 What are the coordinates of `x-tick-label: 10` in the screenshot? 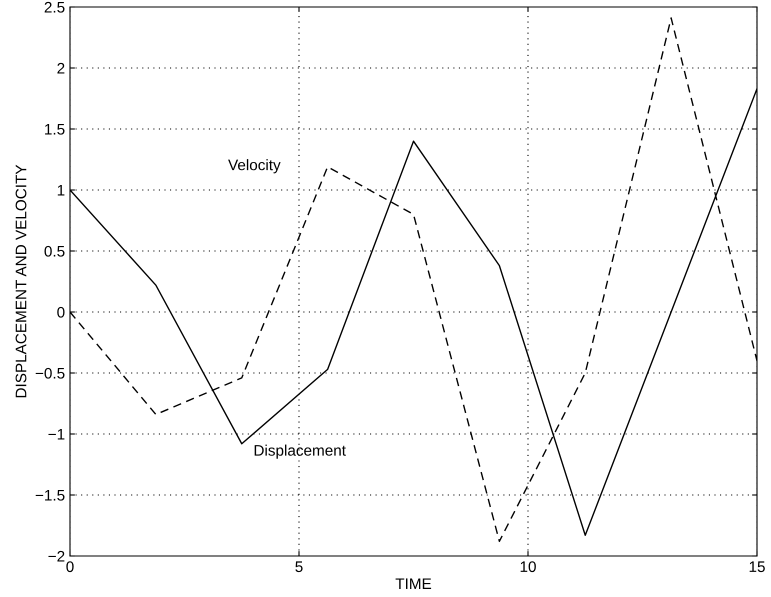 It's located at (528, 566).